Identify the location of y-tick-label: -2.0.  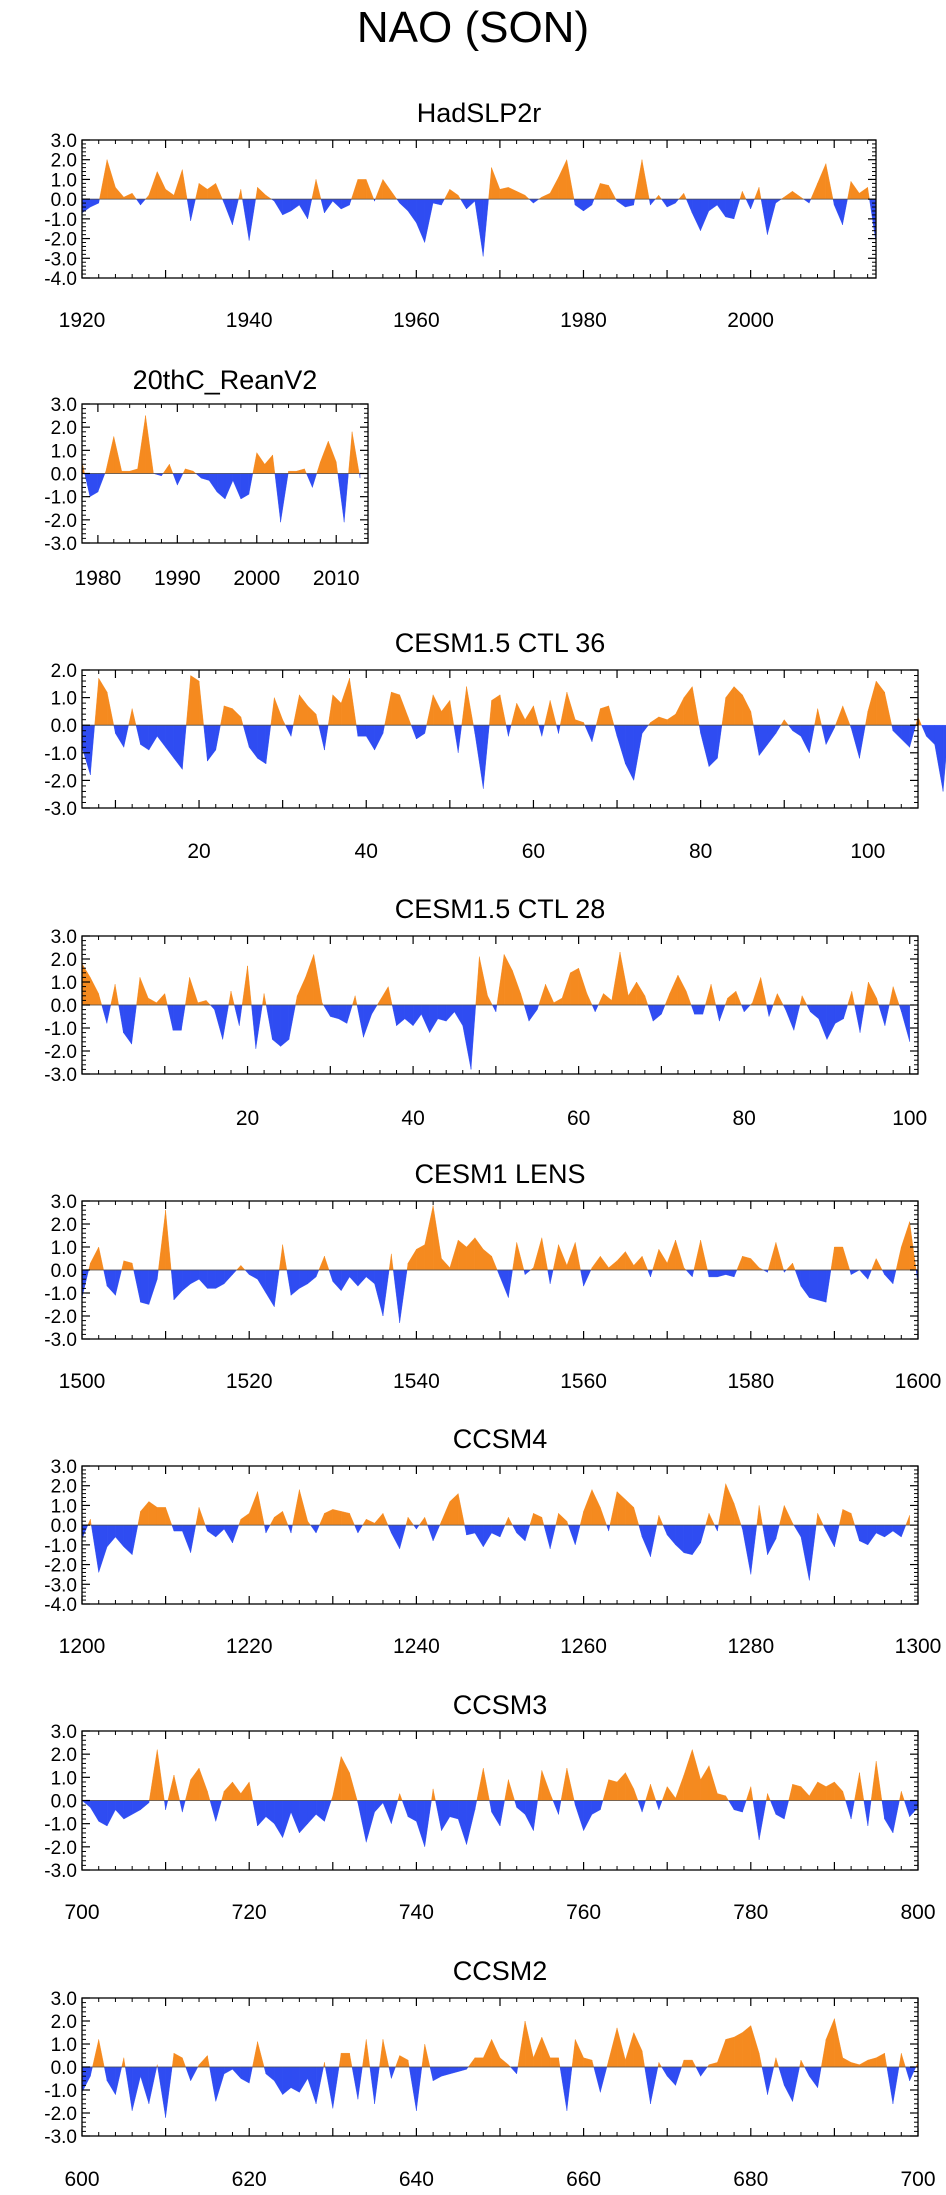
(60, 521).